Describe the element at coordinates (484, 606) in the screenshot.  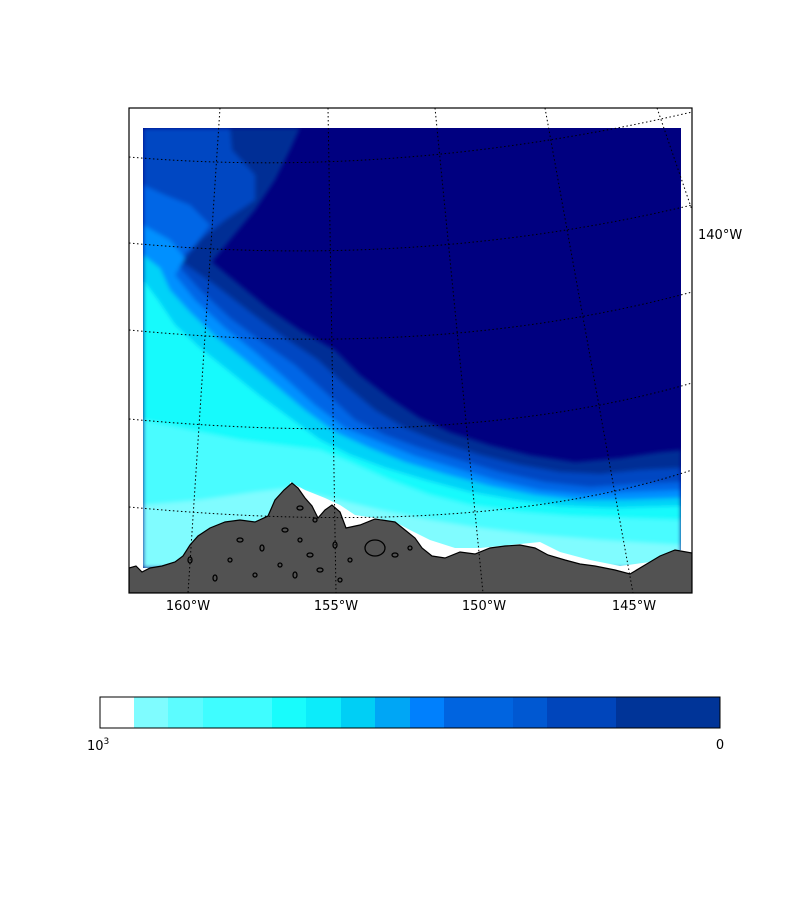
I see `lon-label-150w: 150°W` at that location.